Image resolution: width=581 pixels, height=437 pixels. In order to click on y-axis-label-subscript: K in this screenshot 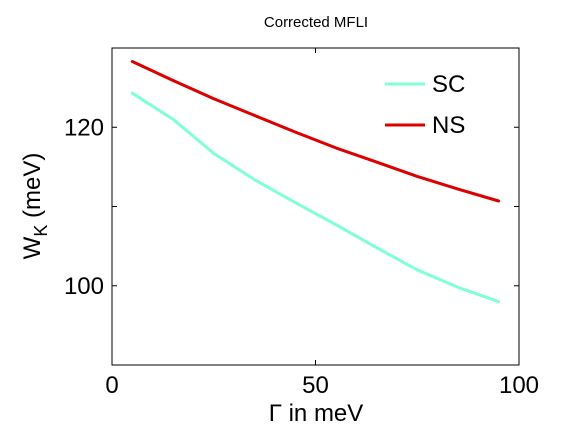, I will do `click(41, 231)`.